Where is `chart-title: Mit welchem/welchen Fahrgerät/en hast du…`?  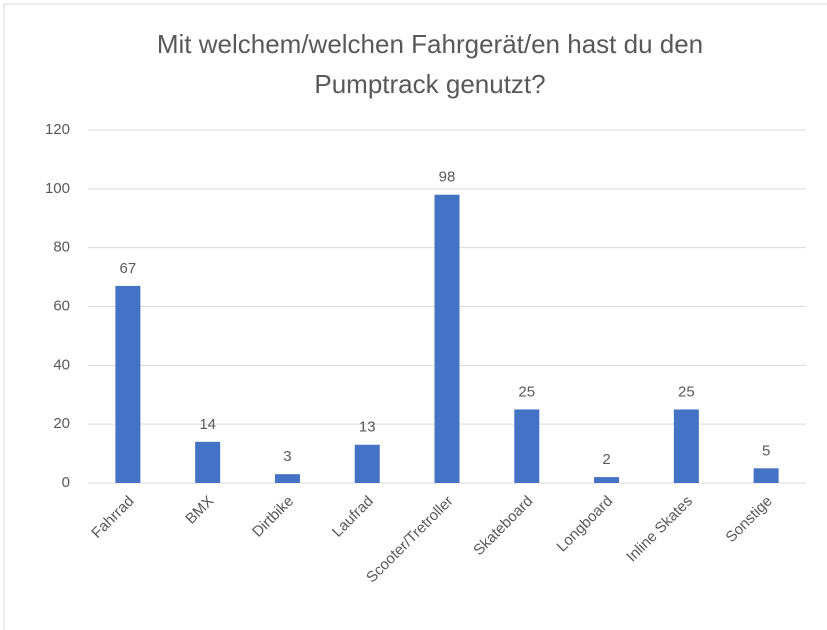 chart-title: Mit welchem/welchen Fahrgerät/en hast du… is located at coordinates (430, 44).